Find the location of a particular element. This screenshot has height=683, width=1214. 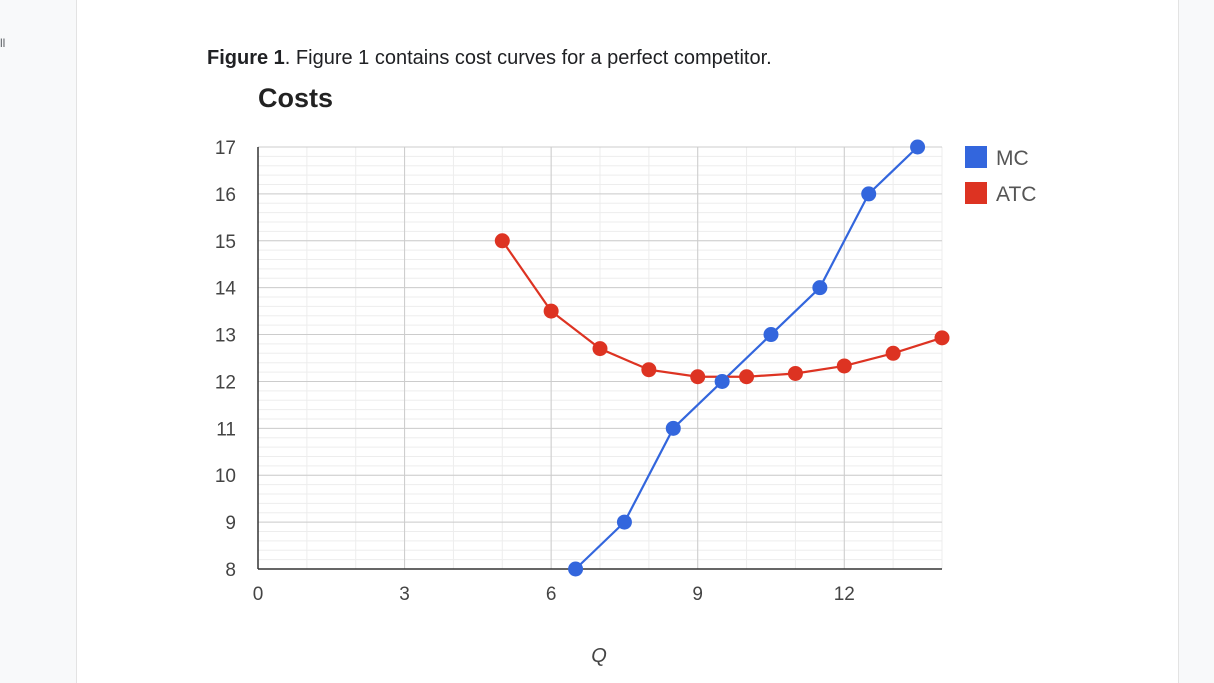

x-tick-labels: 0 3 6 9 12 is located at coordinates (554, 594).